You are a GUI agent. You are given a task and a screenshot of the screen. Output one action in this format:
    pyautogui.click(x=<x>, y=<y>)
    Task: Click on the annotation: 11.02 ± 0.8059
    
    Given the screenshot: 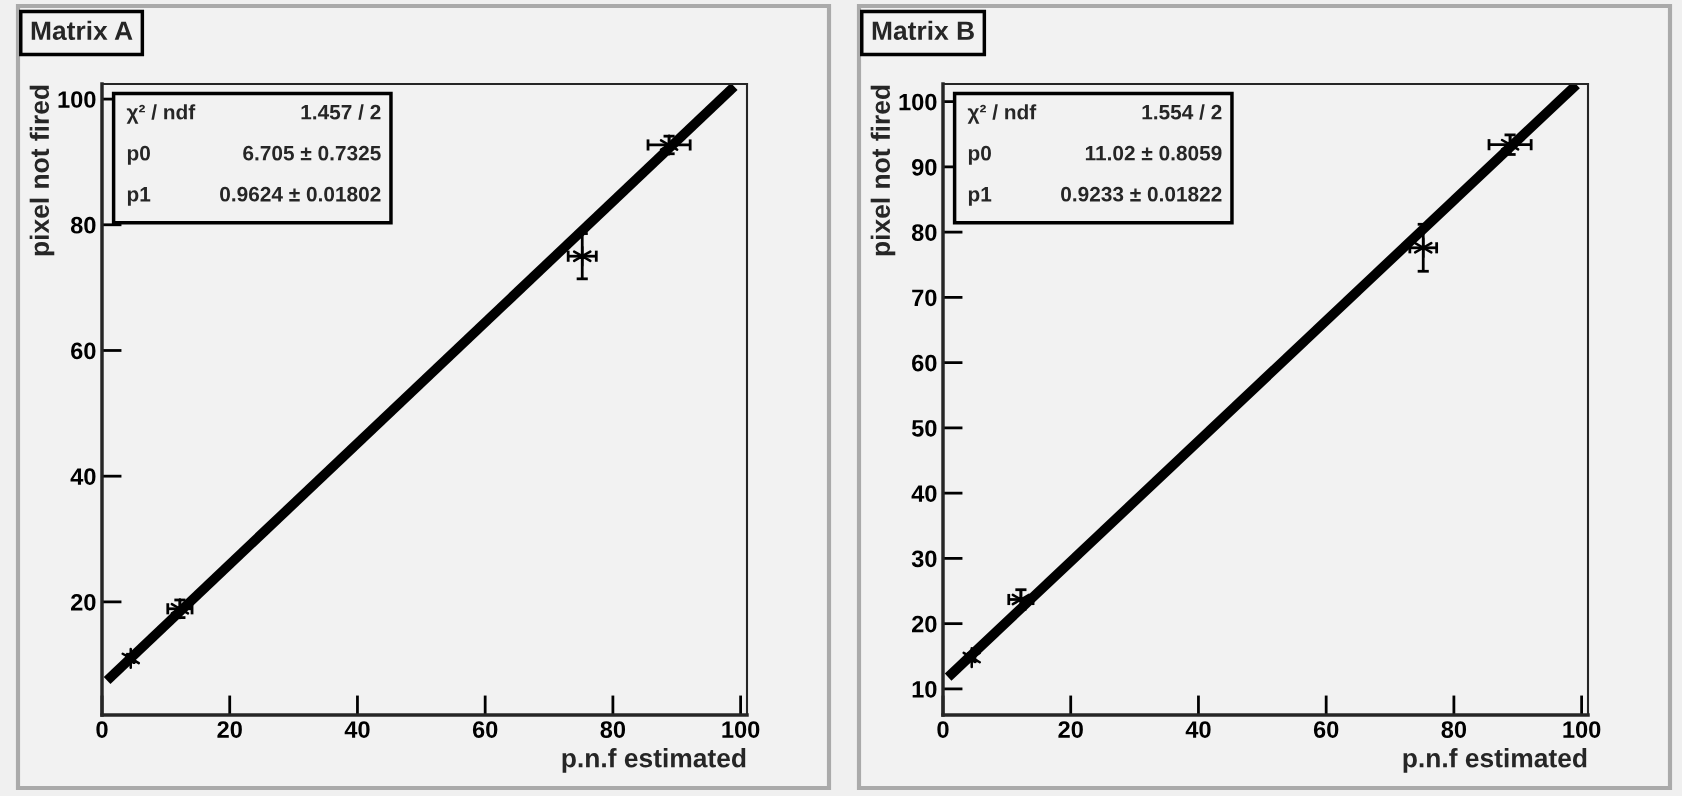 What is the action you would take?
    pyautogui.click(x=1153, y=153)
    